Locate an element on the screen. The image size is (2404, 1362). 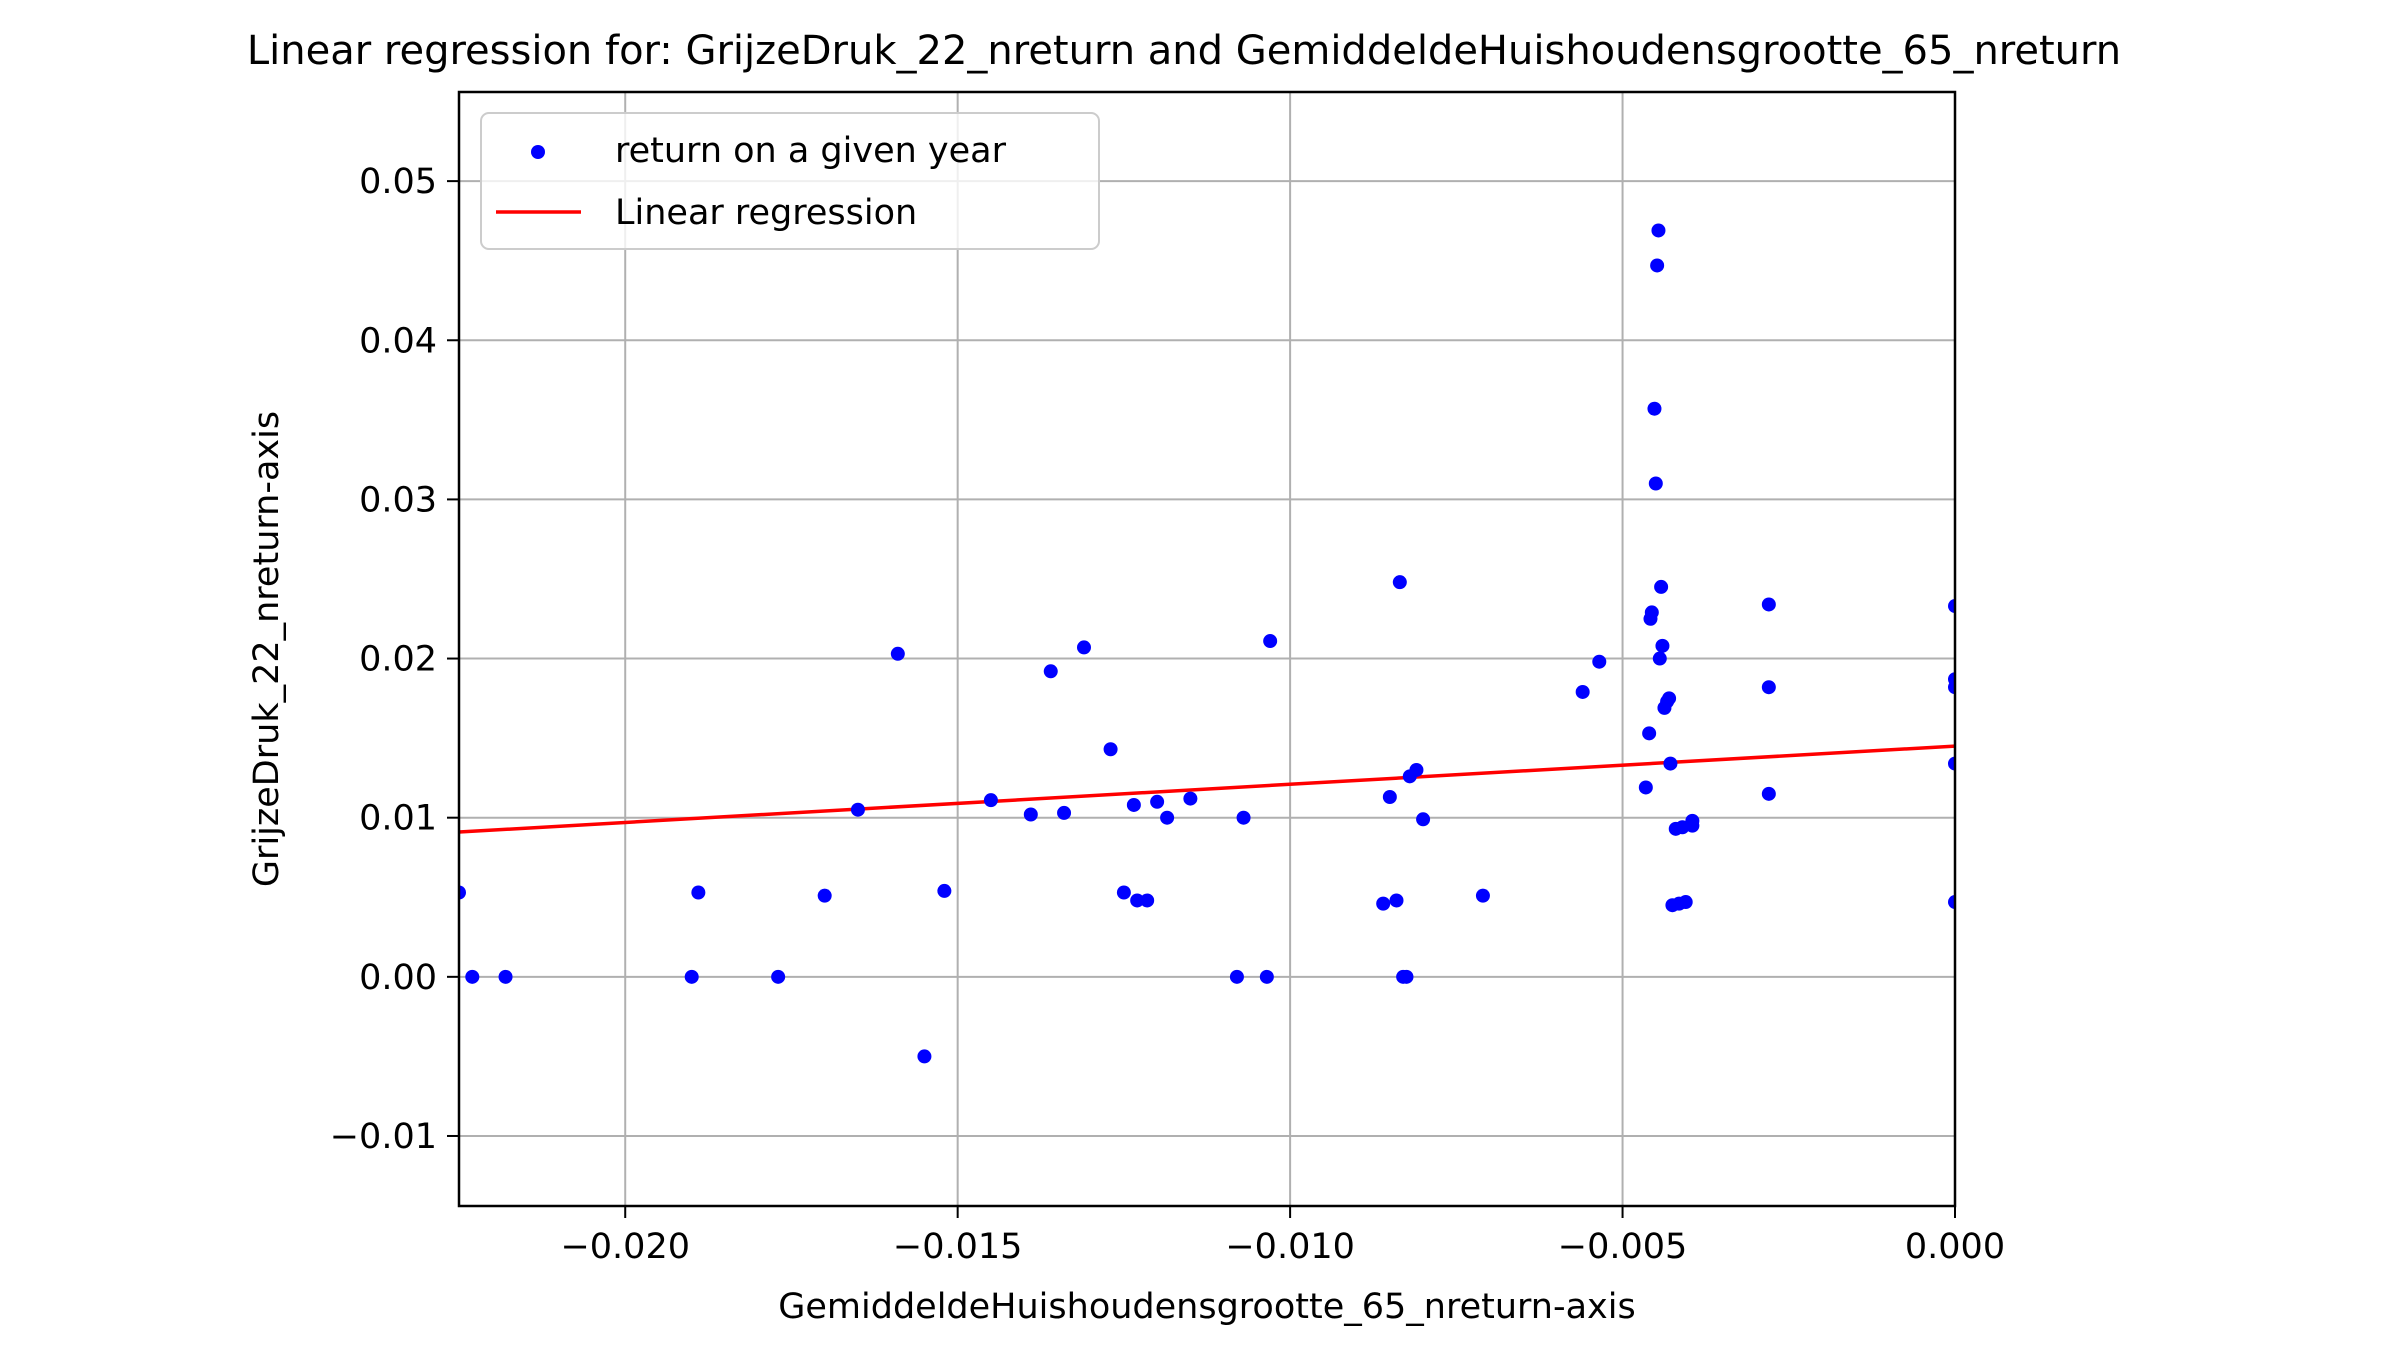
y-axis-ticks: −0.01 0.00 0.01 0.02 0.03 0.04 0.05 is located at coordinates (394, 659).